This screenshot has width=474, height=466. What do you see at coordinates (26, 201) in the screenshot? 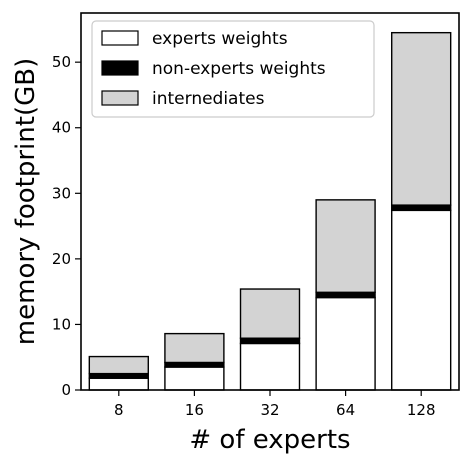
I see `y-axis-title: memory footprint(GB)` at bounding box center [26, 201].